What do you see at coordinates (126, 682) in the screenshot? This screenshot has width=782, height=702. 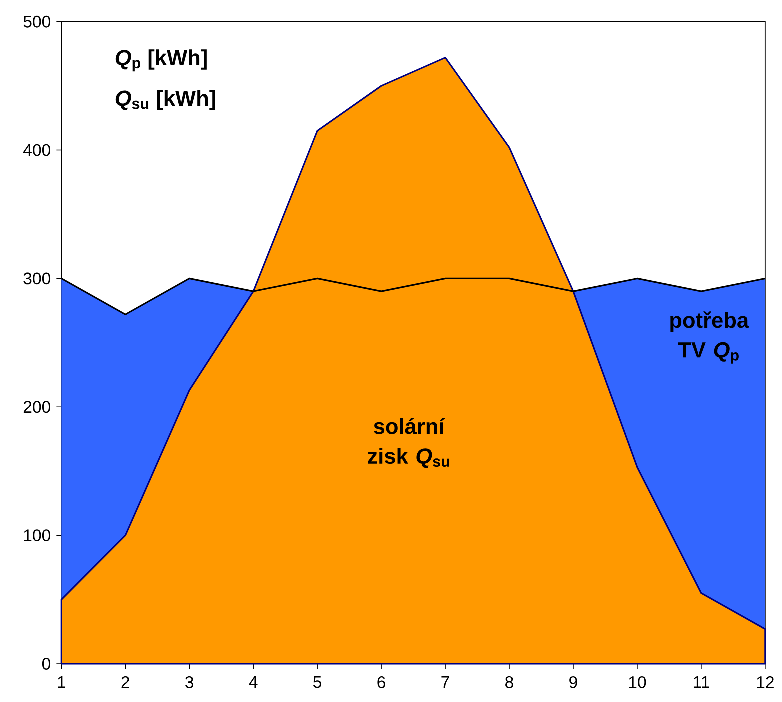 I see `x-tick-label: 2` at bounding box center [126, 682].